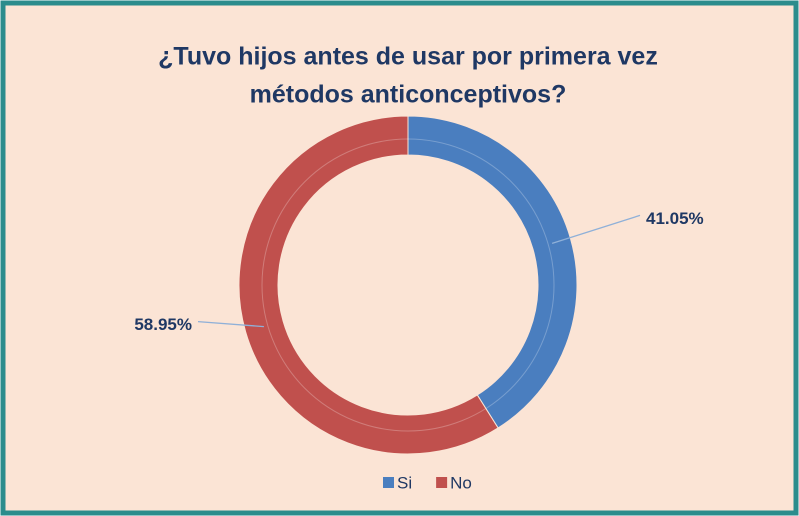  Describe the element at coordinates (461, 482) in the screenshot. I see `legend-label: No` at that location.